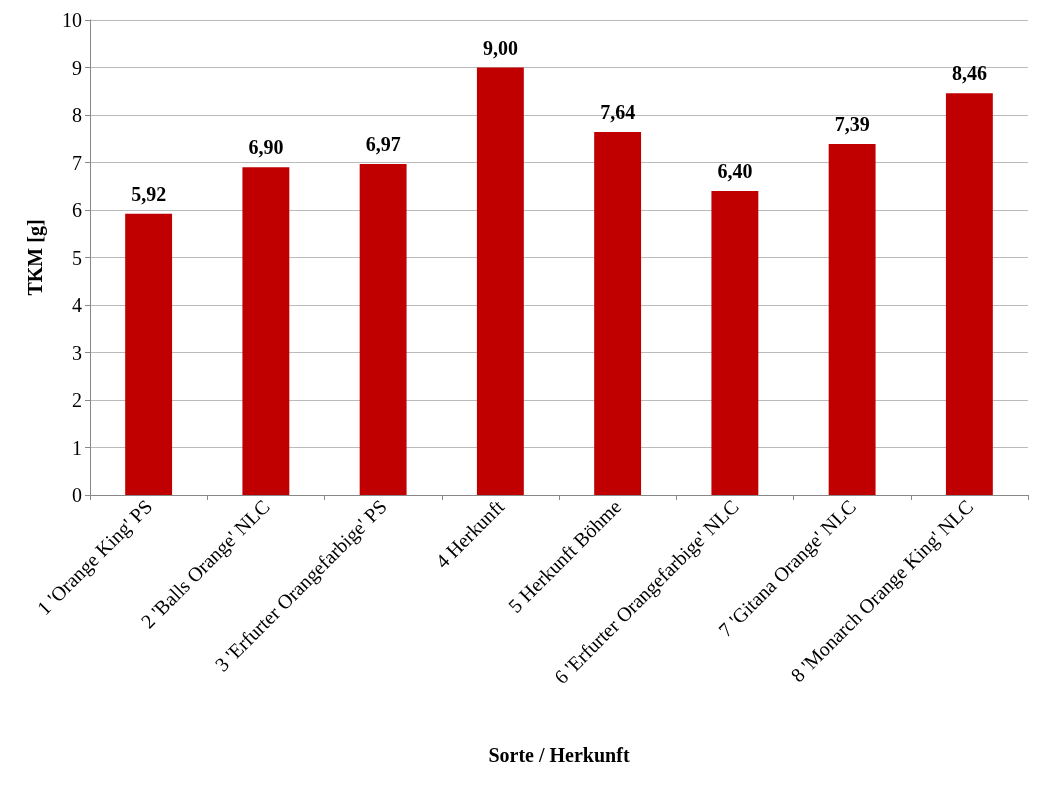  What do you see at coordinates (618, 112) in the screenshot?
I see `data-label: 7,64` at bounding box center [618, 112].